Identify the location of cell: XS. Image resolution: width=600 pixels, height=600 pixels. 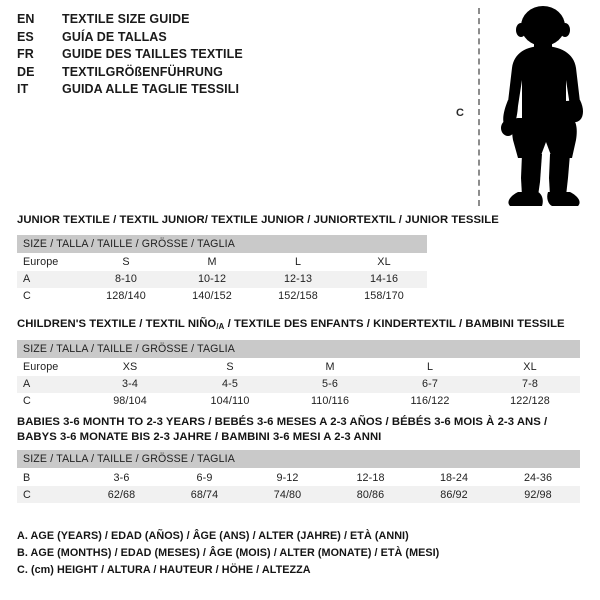
(130, 367).